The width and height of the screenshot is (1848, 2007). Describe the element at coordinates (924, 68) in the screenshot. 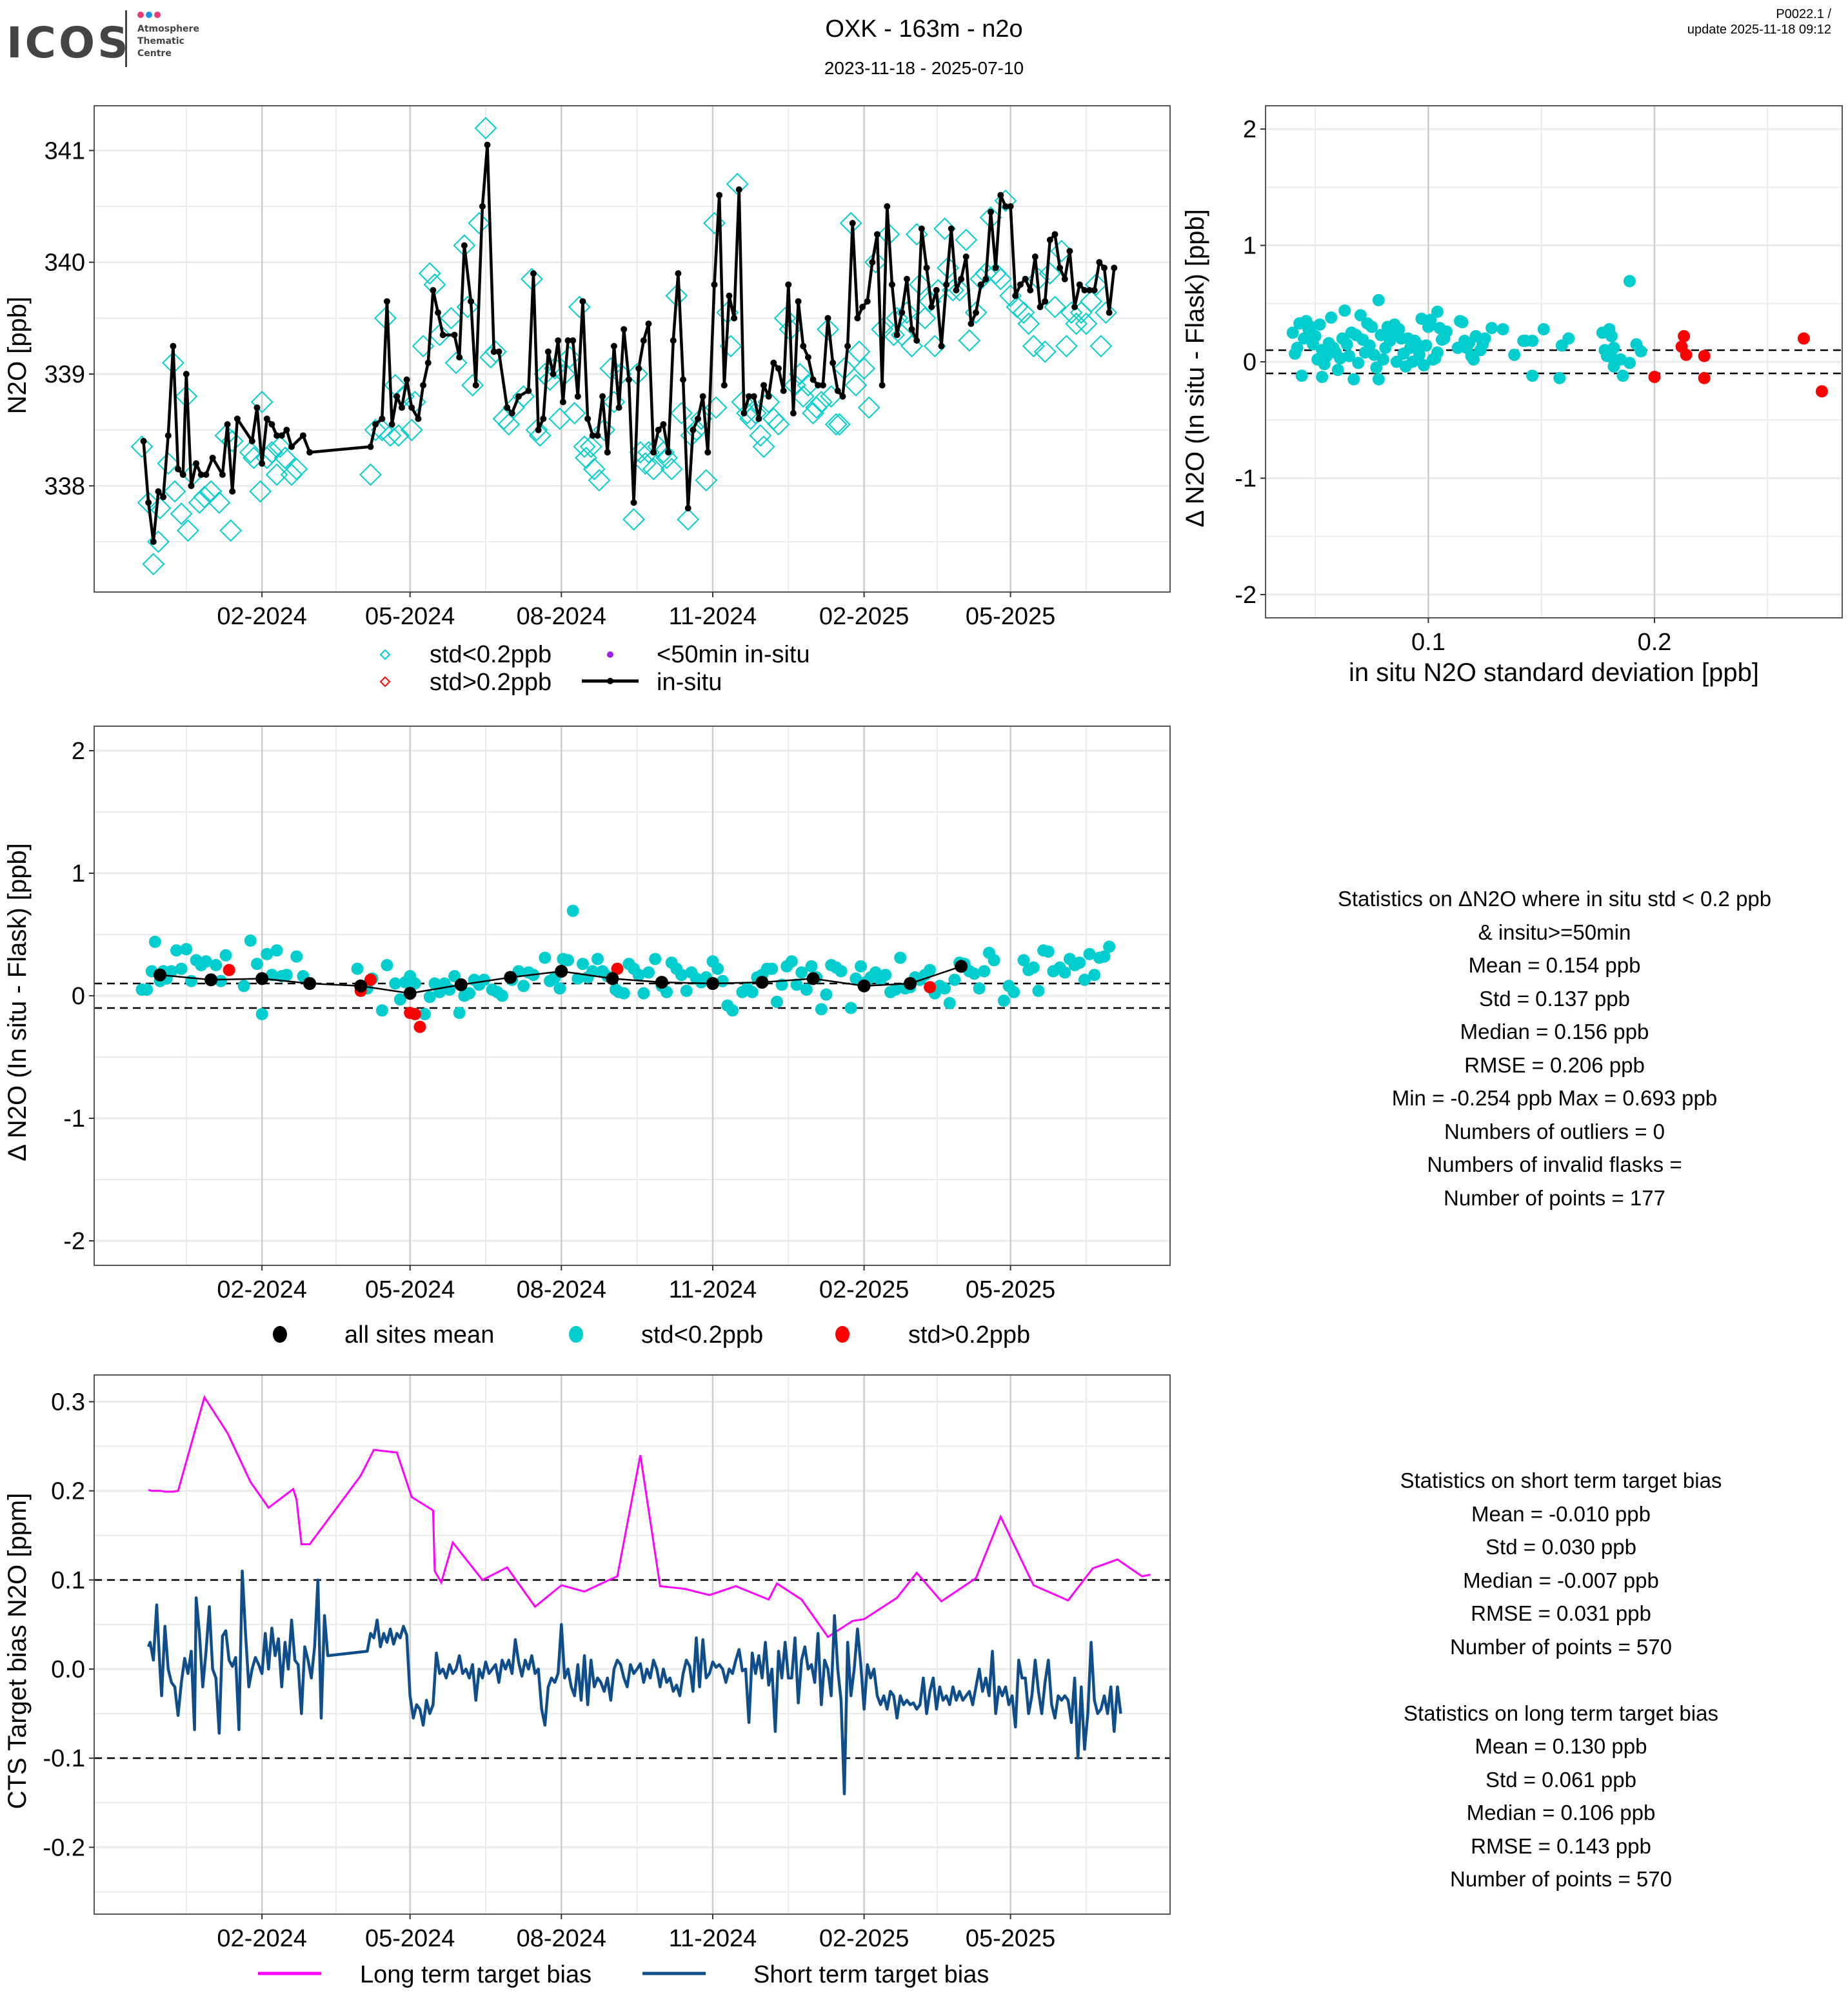

I see `date-range: 2023-11-18 - 2025-07-10` at that location.